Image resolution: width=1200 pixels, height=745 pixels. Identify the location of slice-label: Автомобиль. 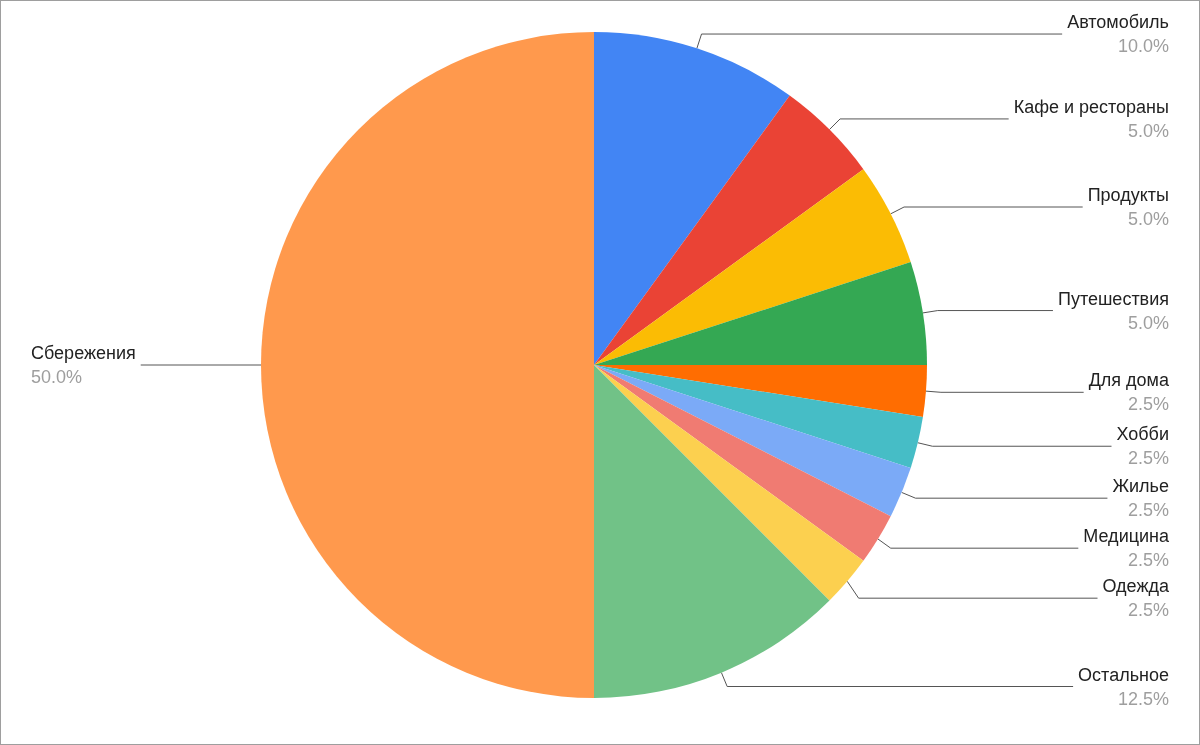
(1118, 22).